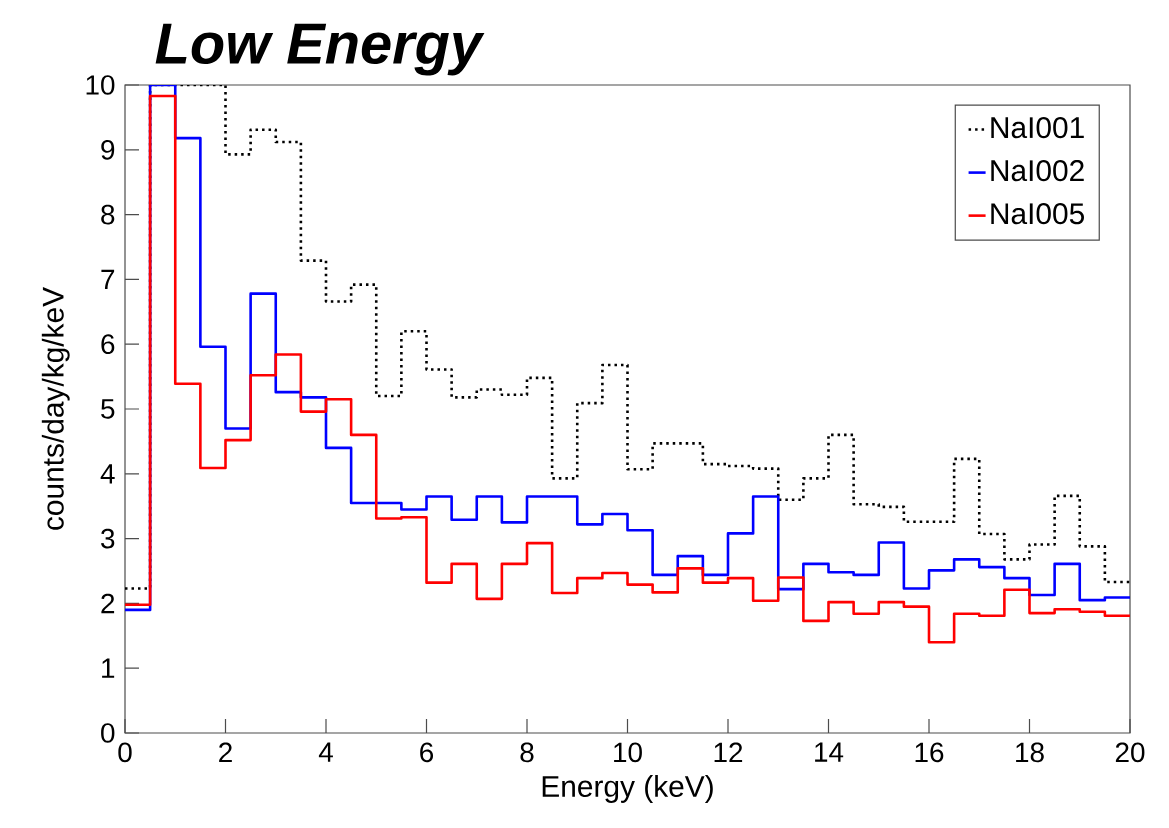 The image size is (1169, 828). Describe the element at coordinates (1037, 128) in the screenshot. I see `legend-label: NaI001` at that location.